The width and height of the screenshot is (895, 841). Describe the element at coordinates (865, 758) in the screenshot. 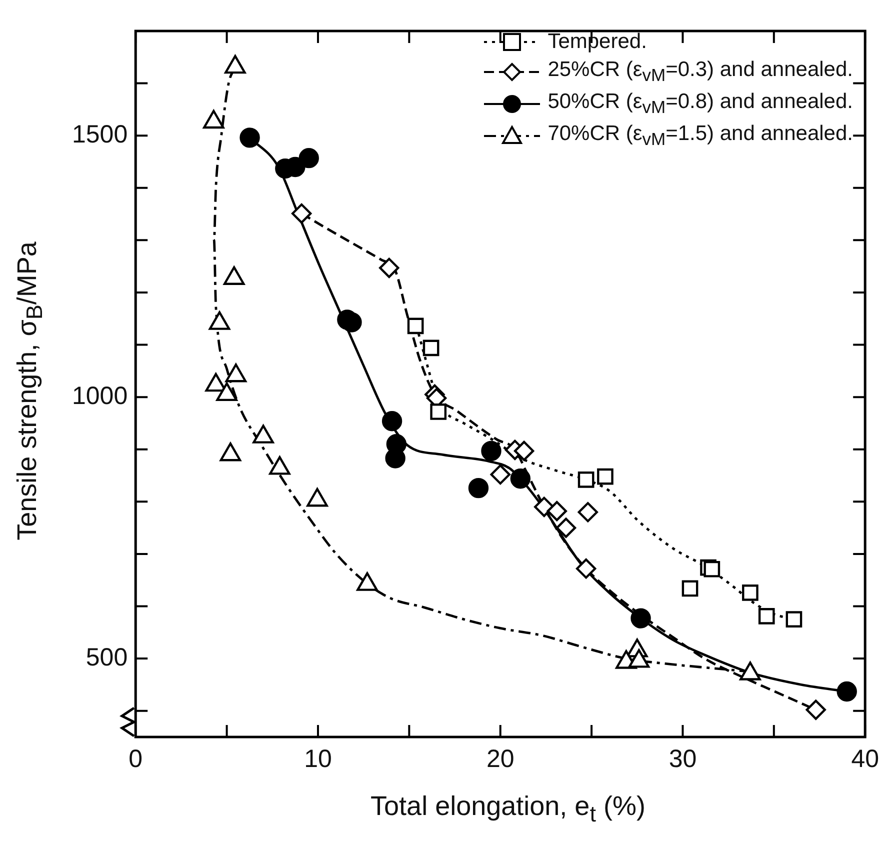

I see `x-tick-label: 40` at that location.